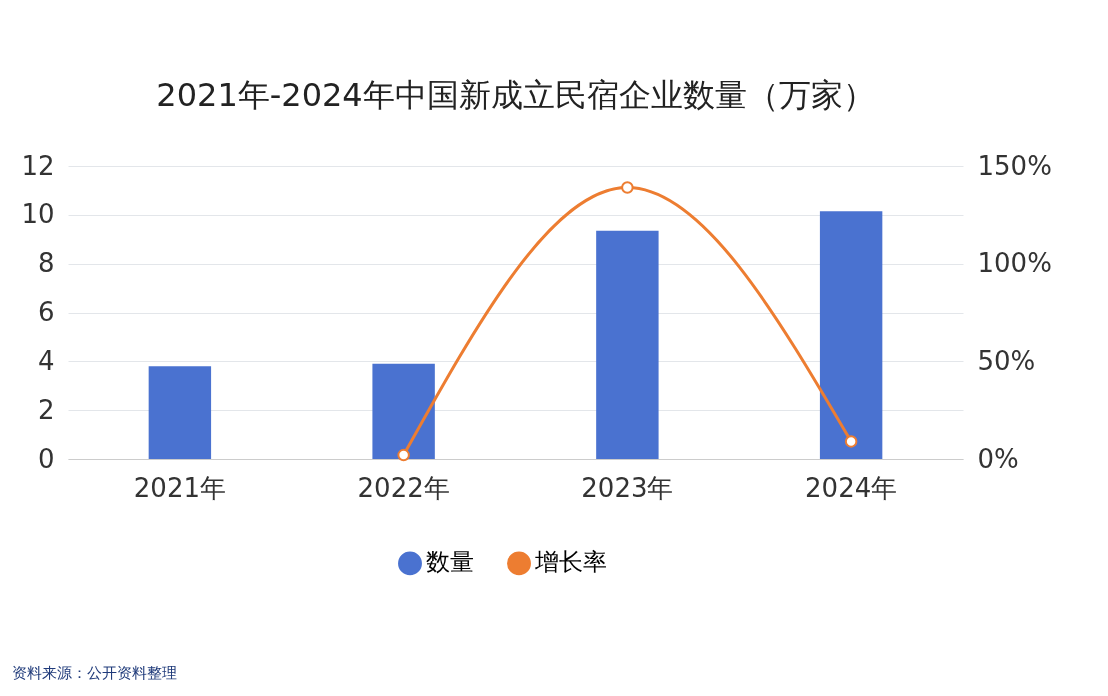  What do you see at coordinates (46, 458) in the screenshot?
I see `y-tick-label: 0` at bounding box center [46, 458].